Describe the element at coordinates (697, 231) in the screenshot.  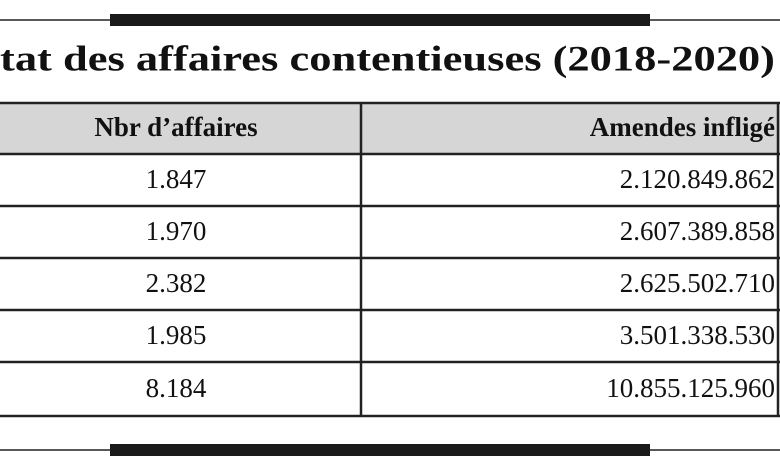
I see `cell: 2.607.389.858` at that location.